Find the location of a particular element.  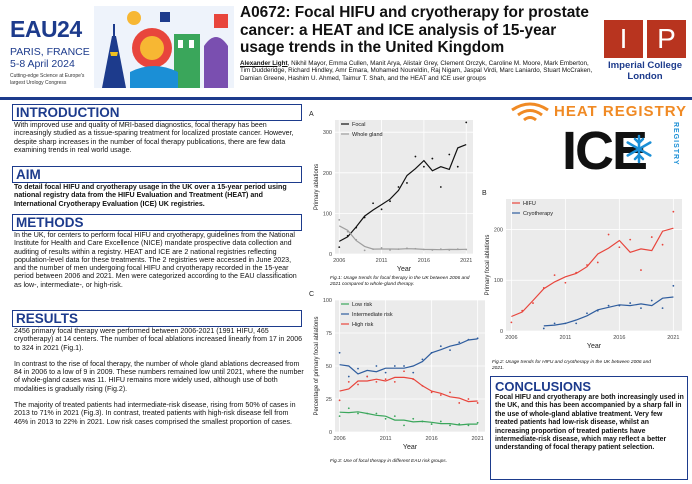

paris-landmarks-illustration is located at coordinates (164, 47).